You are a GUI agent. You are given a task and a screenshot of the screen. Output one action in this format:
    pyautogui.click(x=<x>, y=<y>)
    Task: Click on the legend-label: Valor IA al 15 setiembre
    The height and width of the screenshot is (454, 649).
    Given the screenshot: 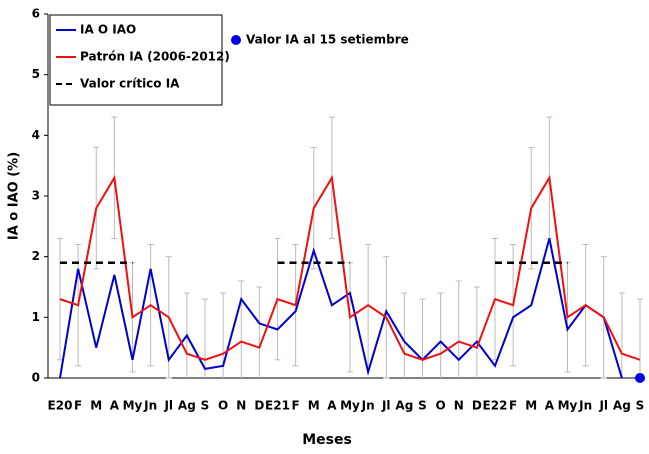 What is the action you would take?
    pyautogui.click(x=327, y=40)
    